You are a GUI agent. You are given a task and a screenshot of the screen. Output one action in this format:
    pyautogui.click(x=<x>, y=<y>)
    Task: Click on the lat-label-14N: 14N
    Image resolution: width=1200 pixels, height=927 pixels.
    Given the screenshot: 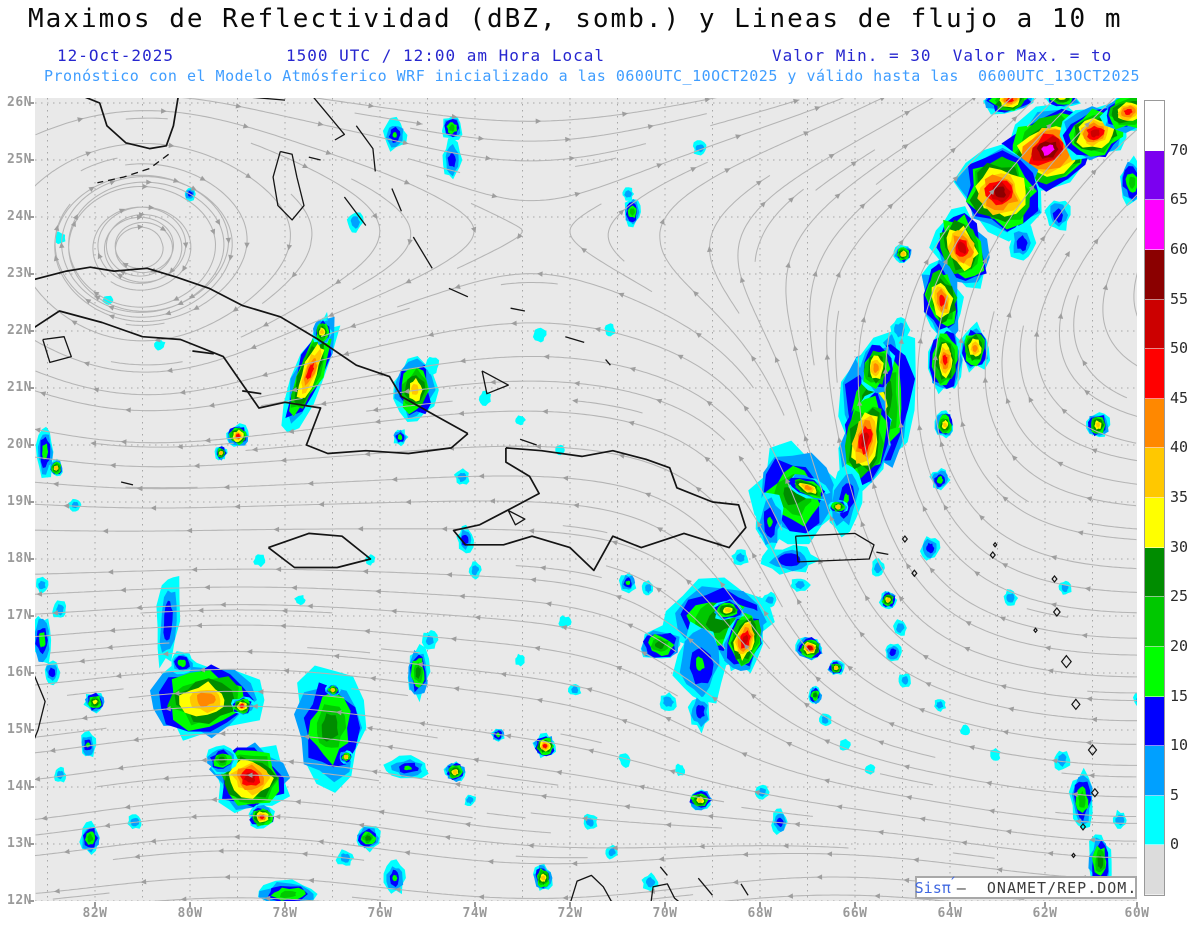 What is the action you would take?
    pyautogui.click(x=19, y=786)
    